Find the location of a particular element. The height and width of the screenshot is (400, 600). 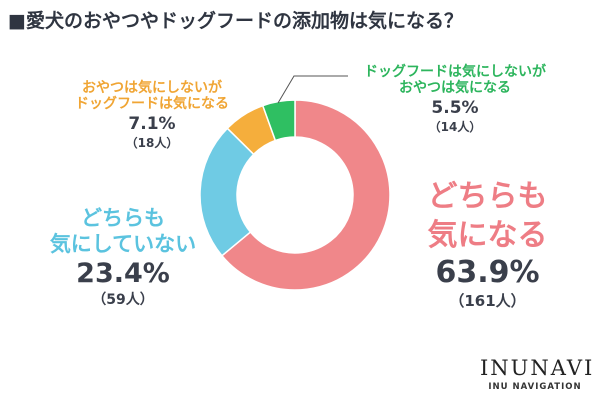

brand-tagline: INU NAVIGATION is located at coordinates (535, 387).